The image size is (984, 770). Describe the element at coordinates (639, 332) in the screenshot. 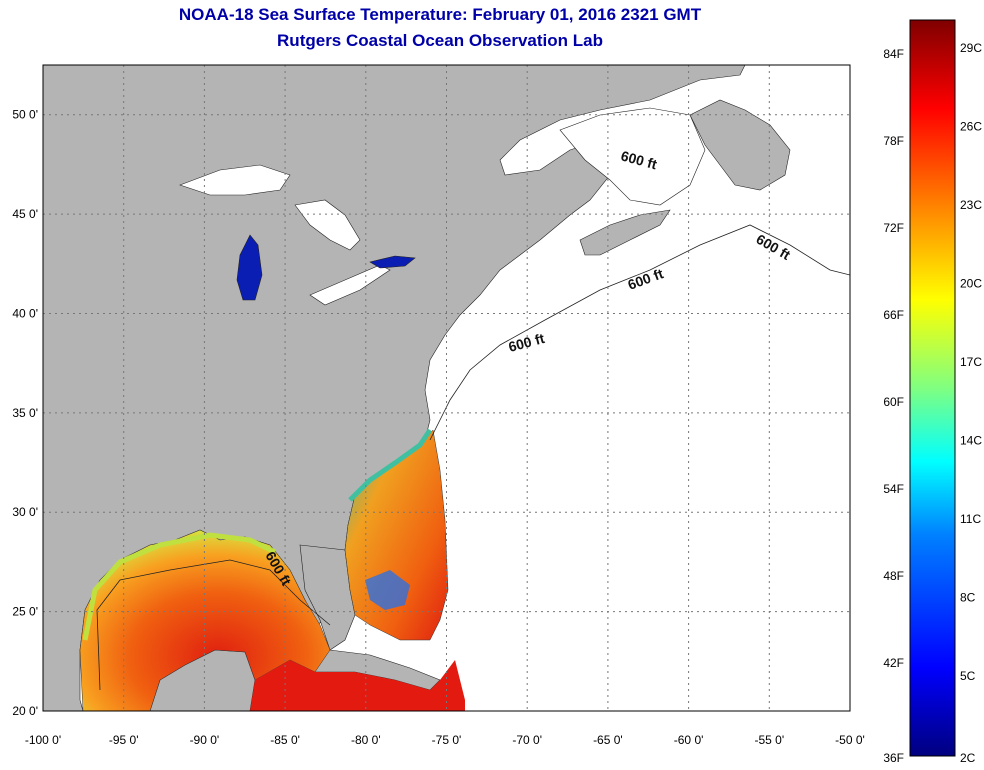

I see `depth-contour` at that location.